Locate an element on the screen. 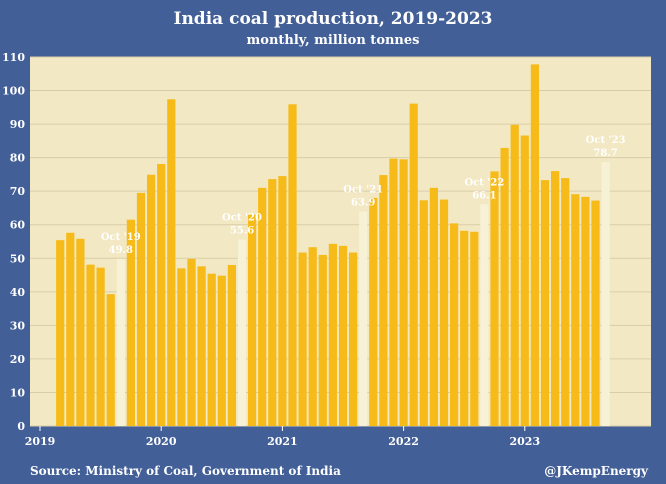 Image resolution: width=666 pixels, height=484 pixels. y-tick-label: 10 is located at coordinates (18, 392).